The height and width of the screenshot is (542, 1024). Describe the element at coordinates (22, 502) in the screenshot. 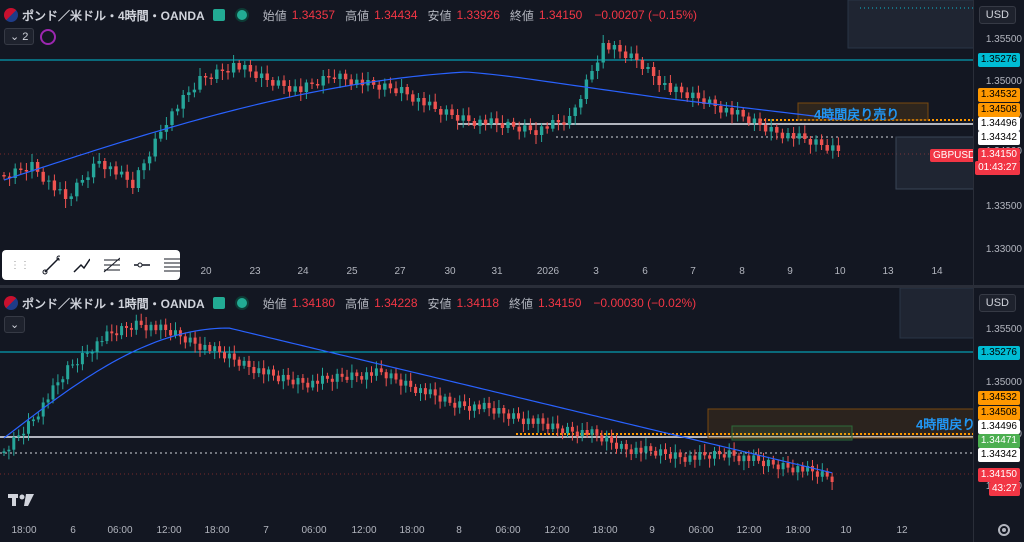

I see `tradingview-logo` at that location.